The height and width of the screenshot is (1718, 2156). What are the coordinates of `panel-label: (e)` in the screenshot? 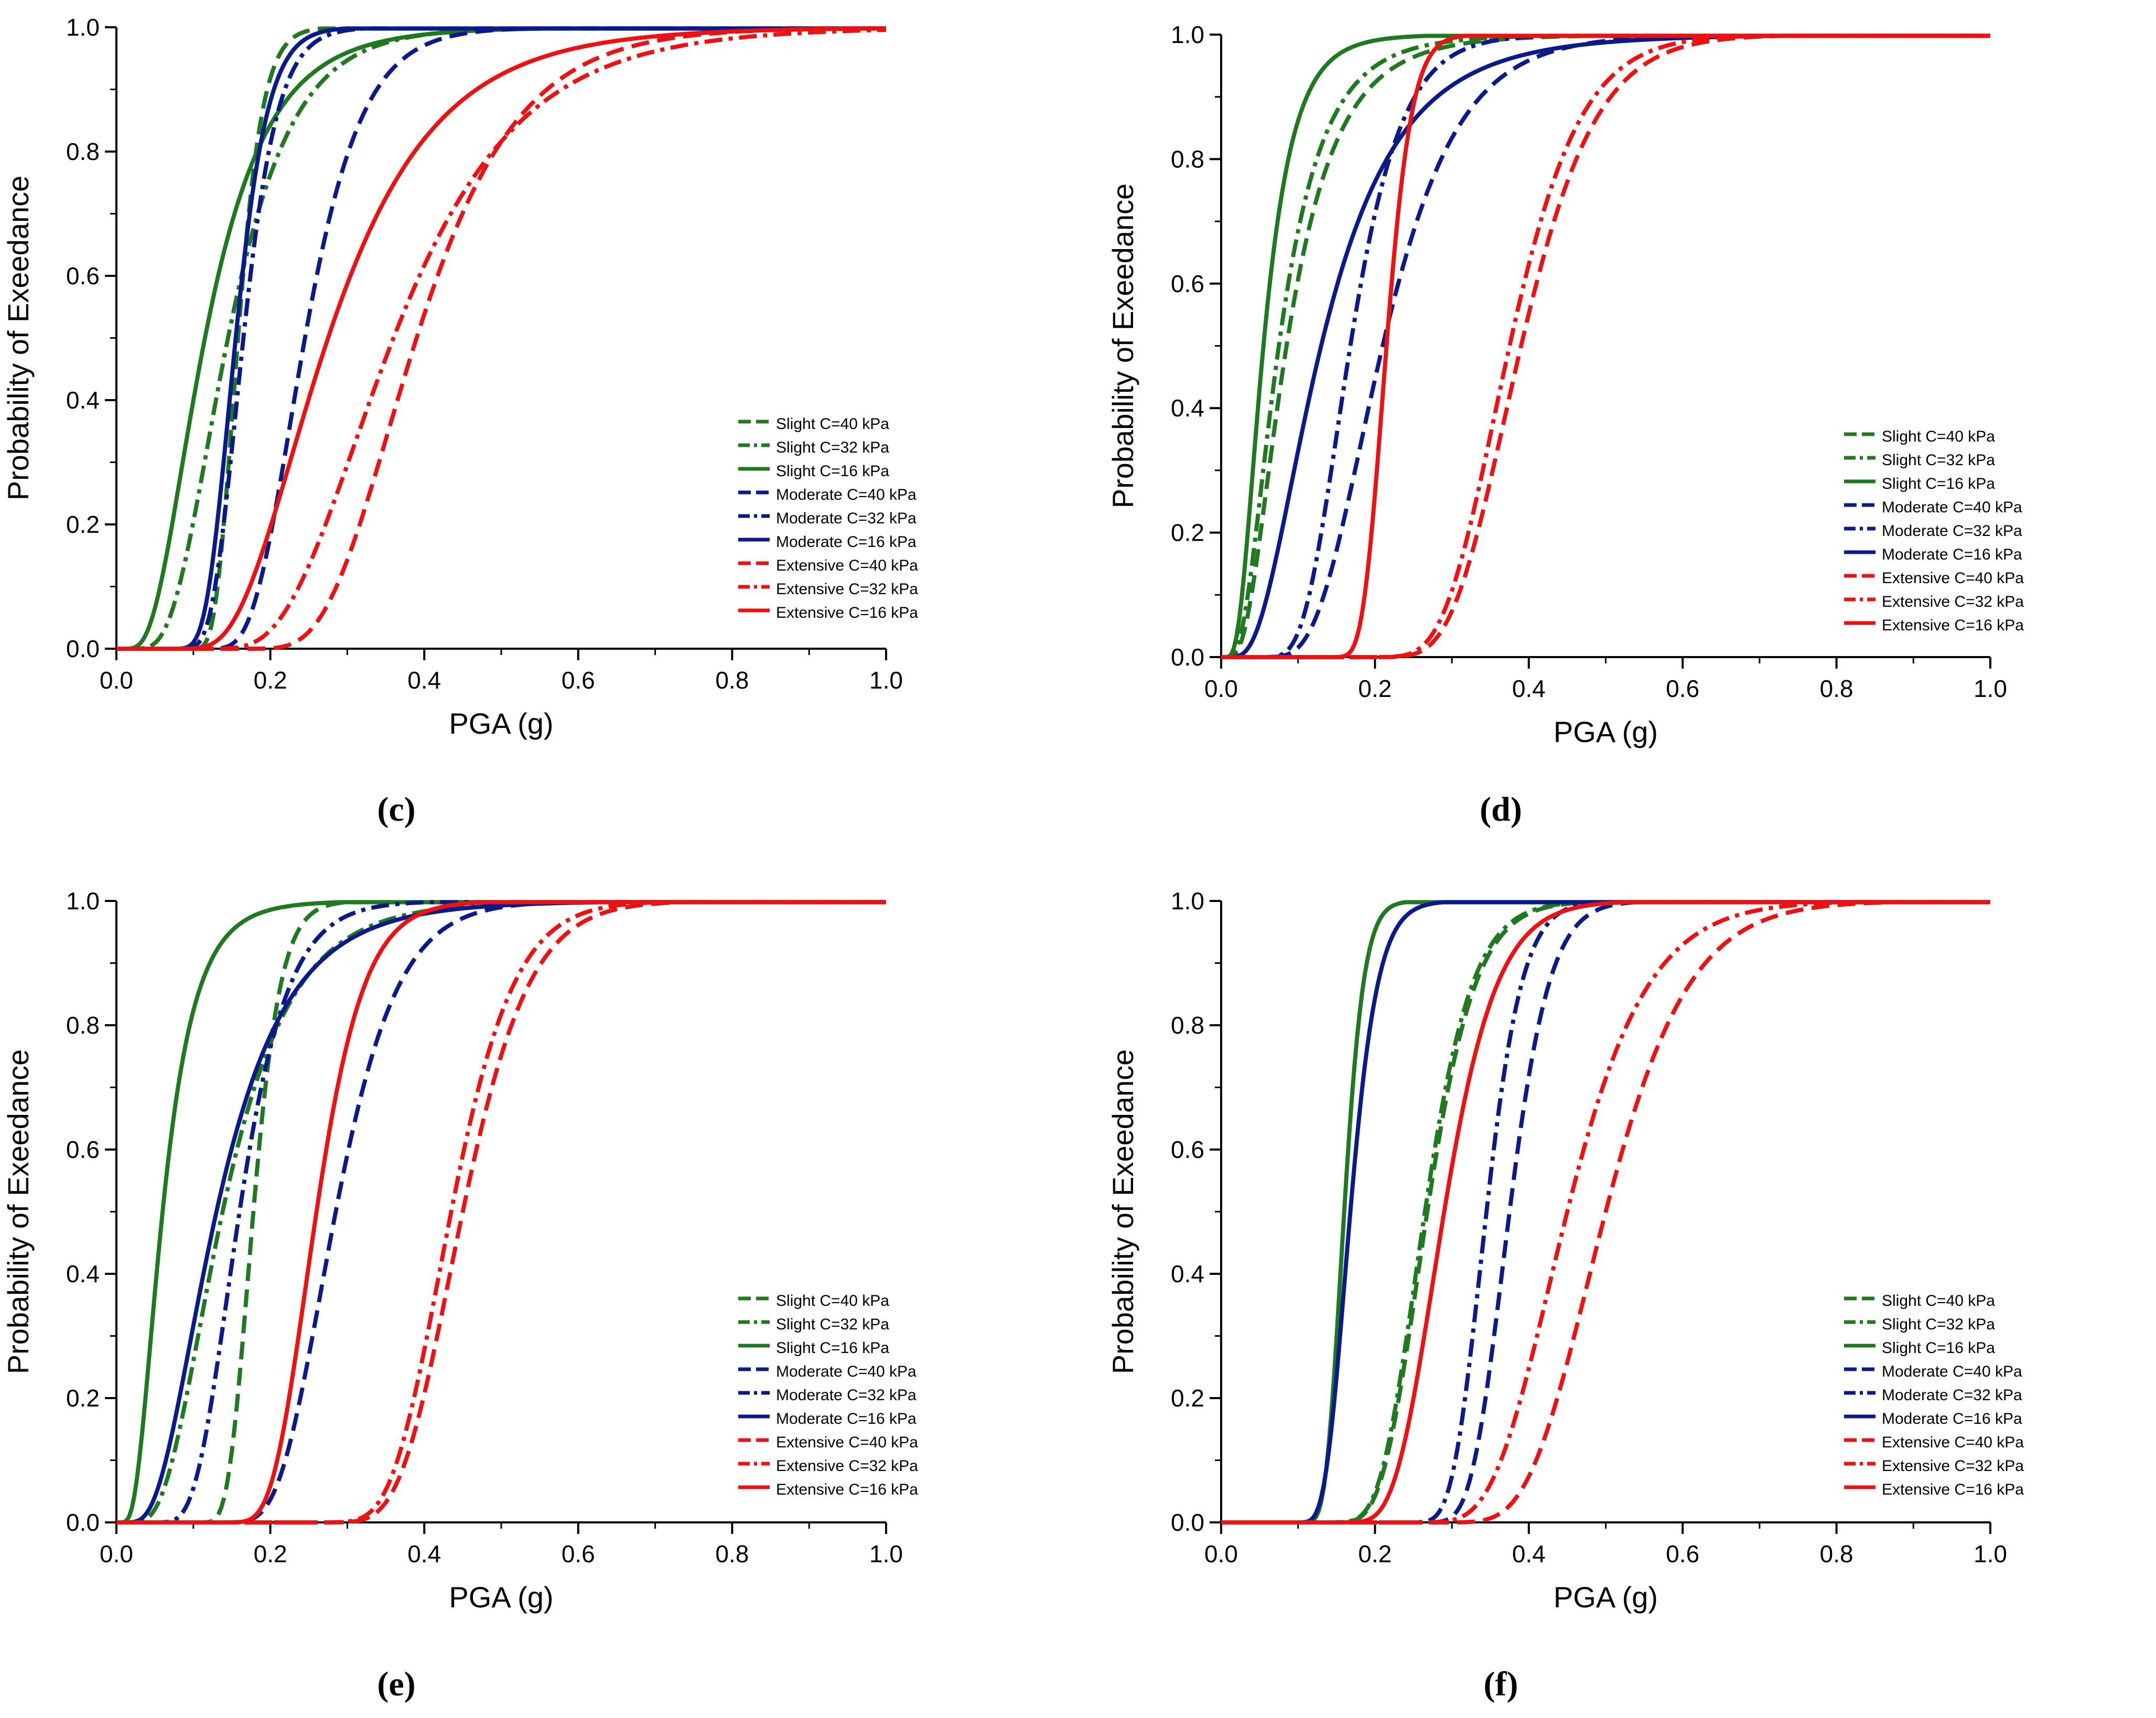 It's located at (396, 1684).